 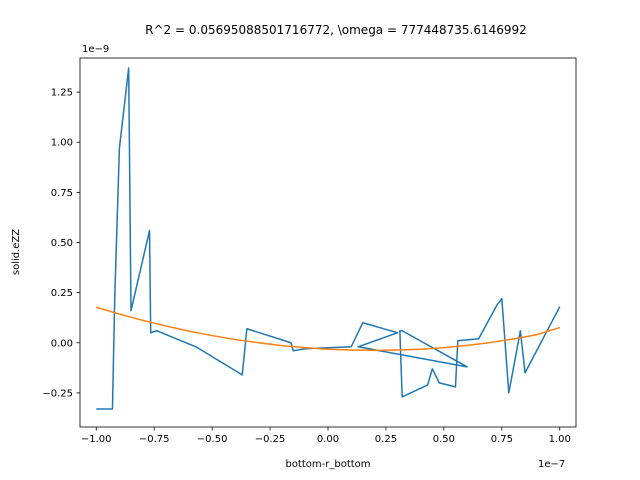 I want to click on x-tick-label-1: −0.75, so click(x=154, y=439).